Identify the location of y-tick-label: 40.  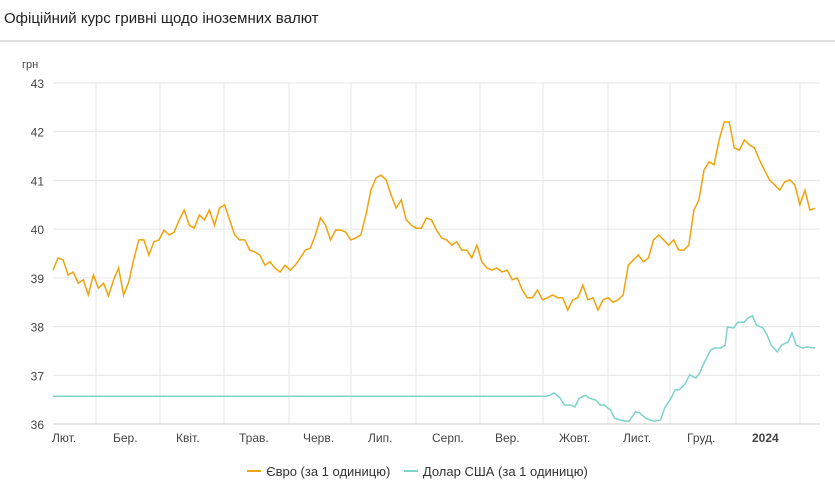
(38, 230).